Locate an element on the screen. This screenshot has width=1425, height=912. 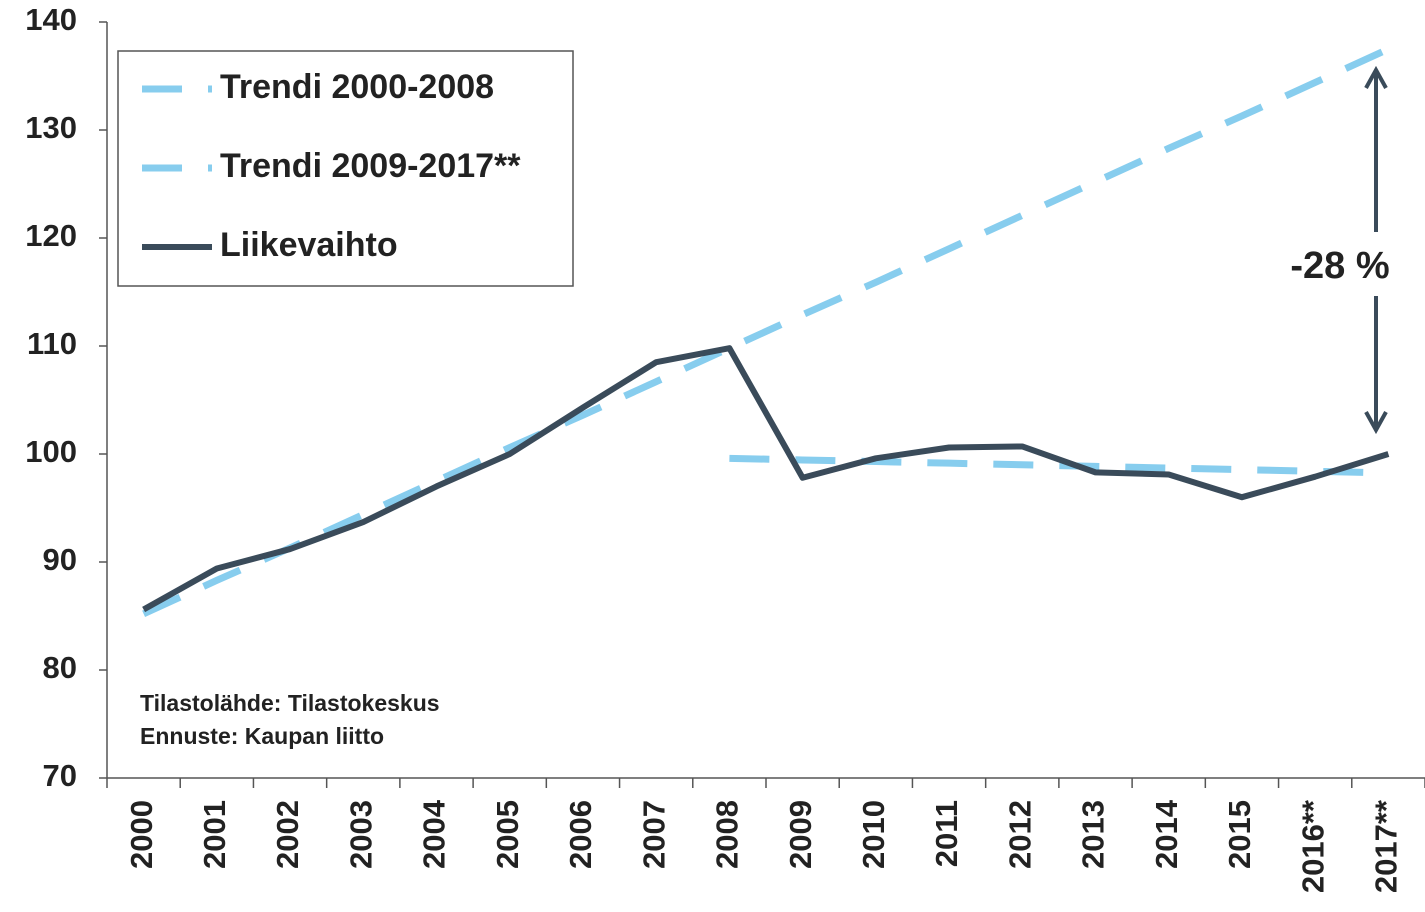
legend-label: Trendi 2009-2017** is located at coordinates (370, 166).